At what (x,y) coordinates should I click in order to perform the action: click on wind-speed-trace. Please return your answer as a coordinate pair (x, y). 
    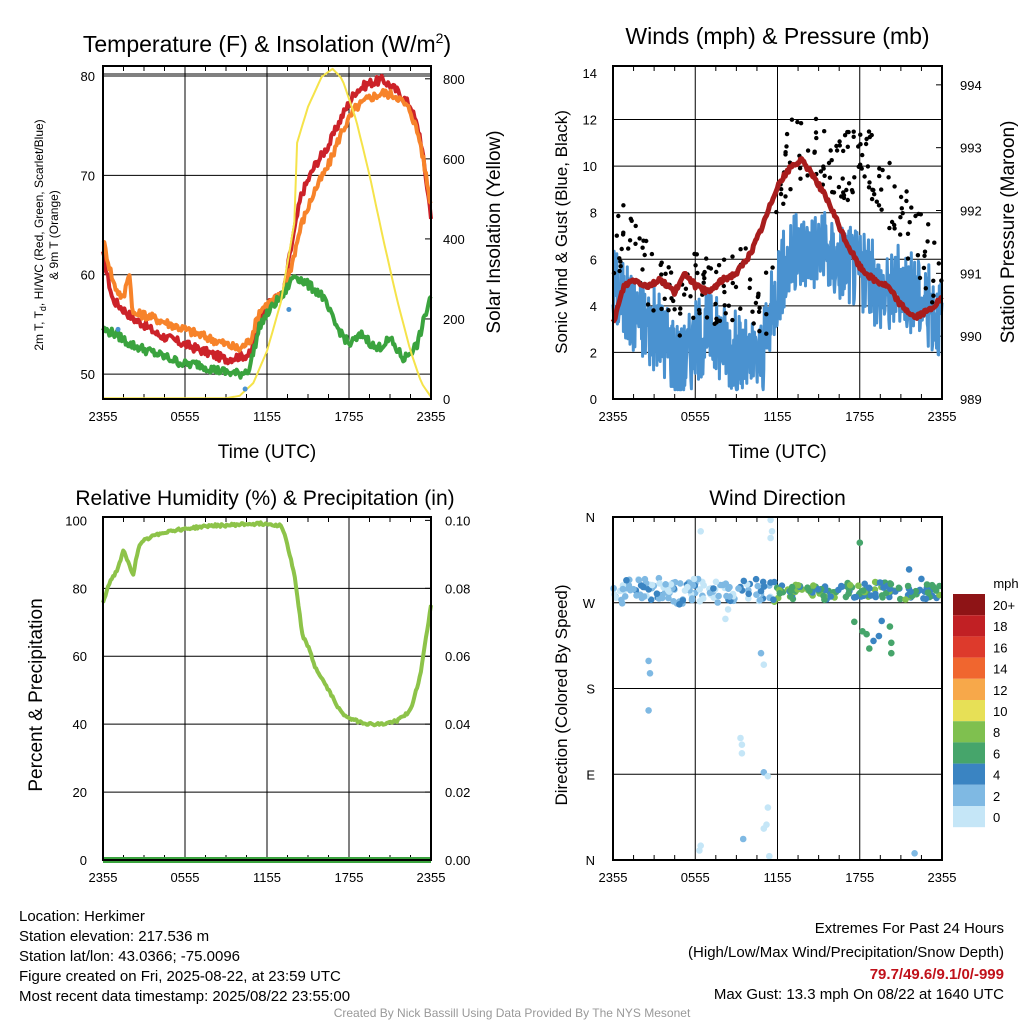
    Looking at the image, I should click on (777, 301).